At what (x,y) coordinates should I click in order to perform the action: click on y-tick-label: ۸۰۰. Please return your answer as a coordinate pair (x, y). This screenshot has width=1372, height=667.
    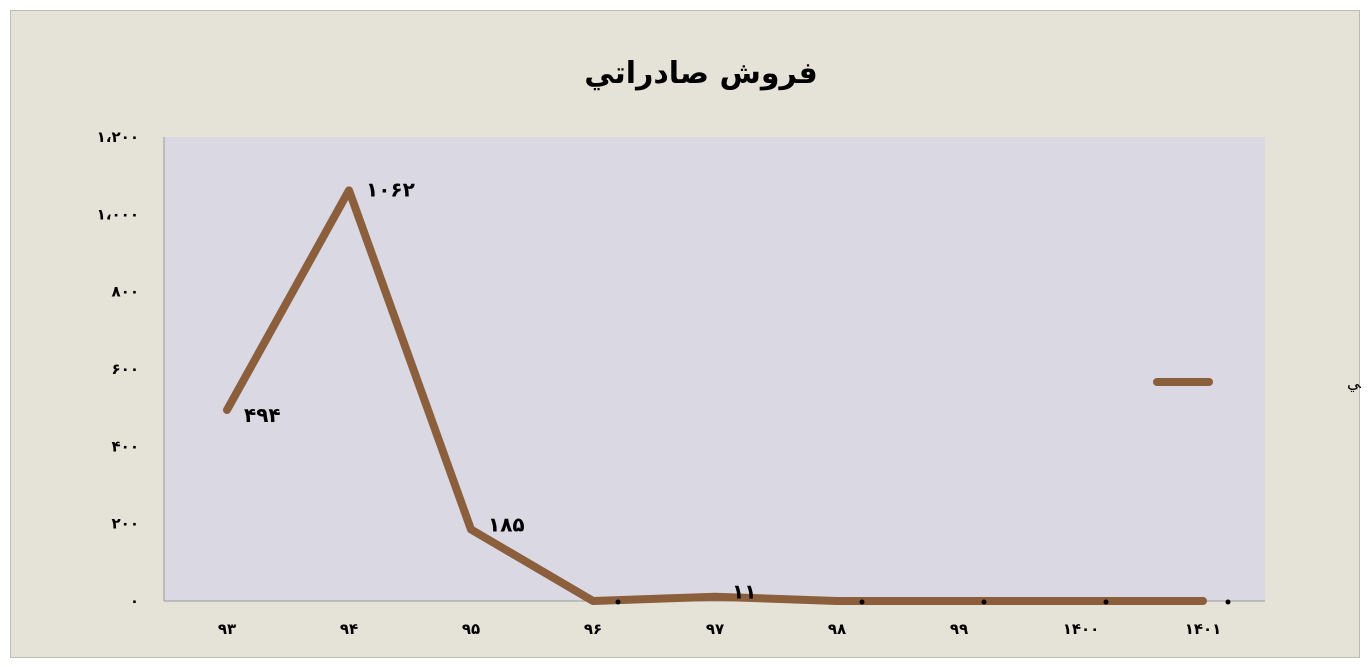
    Looking at the image, I should click on (125, 292).